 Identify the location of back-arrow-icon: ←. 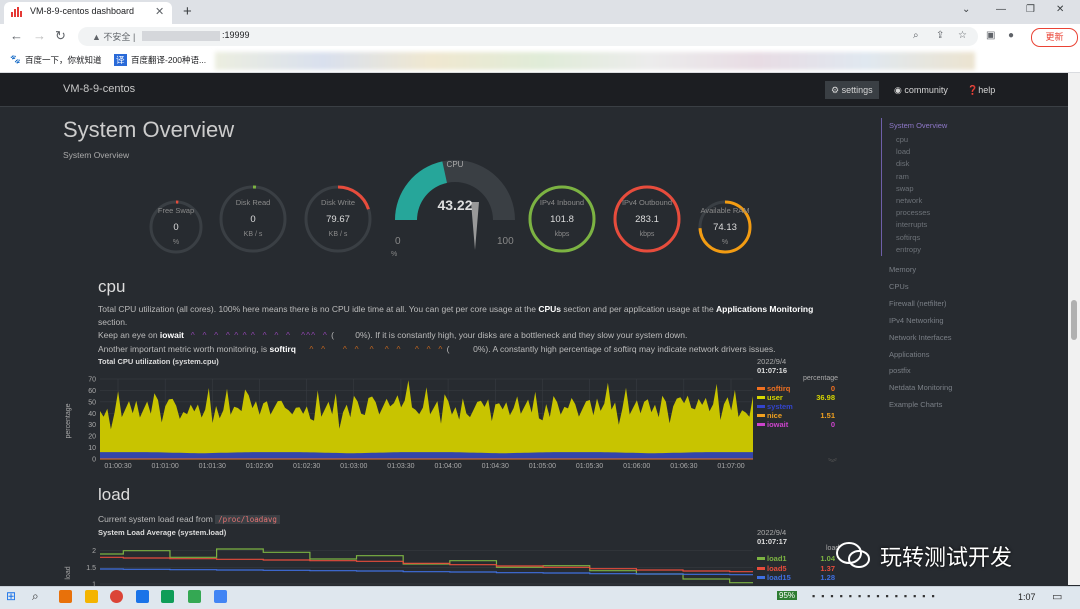
(16, 35).